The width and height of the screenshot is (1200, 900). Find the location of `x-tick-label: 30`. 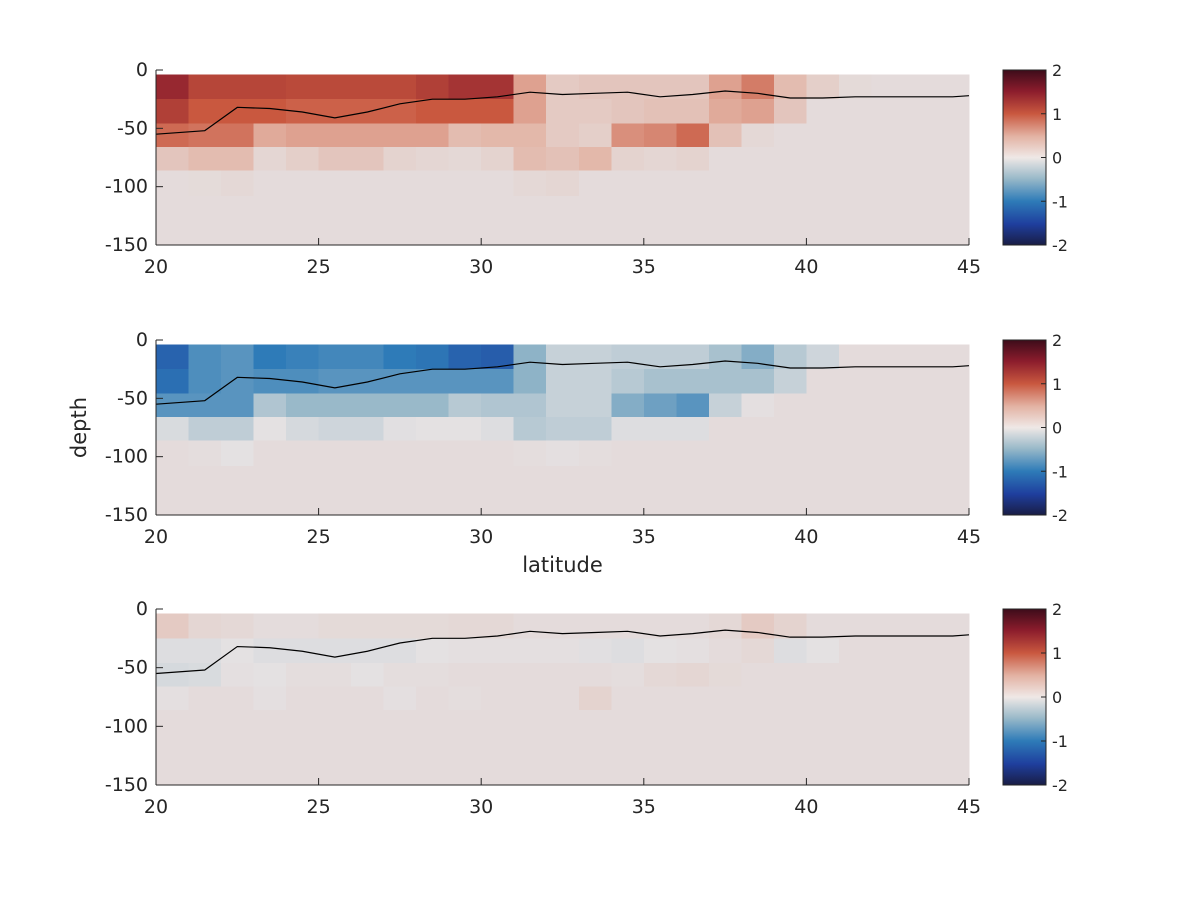

x-tick-label: 30 is located at coordinates (481, 267).